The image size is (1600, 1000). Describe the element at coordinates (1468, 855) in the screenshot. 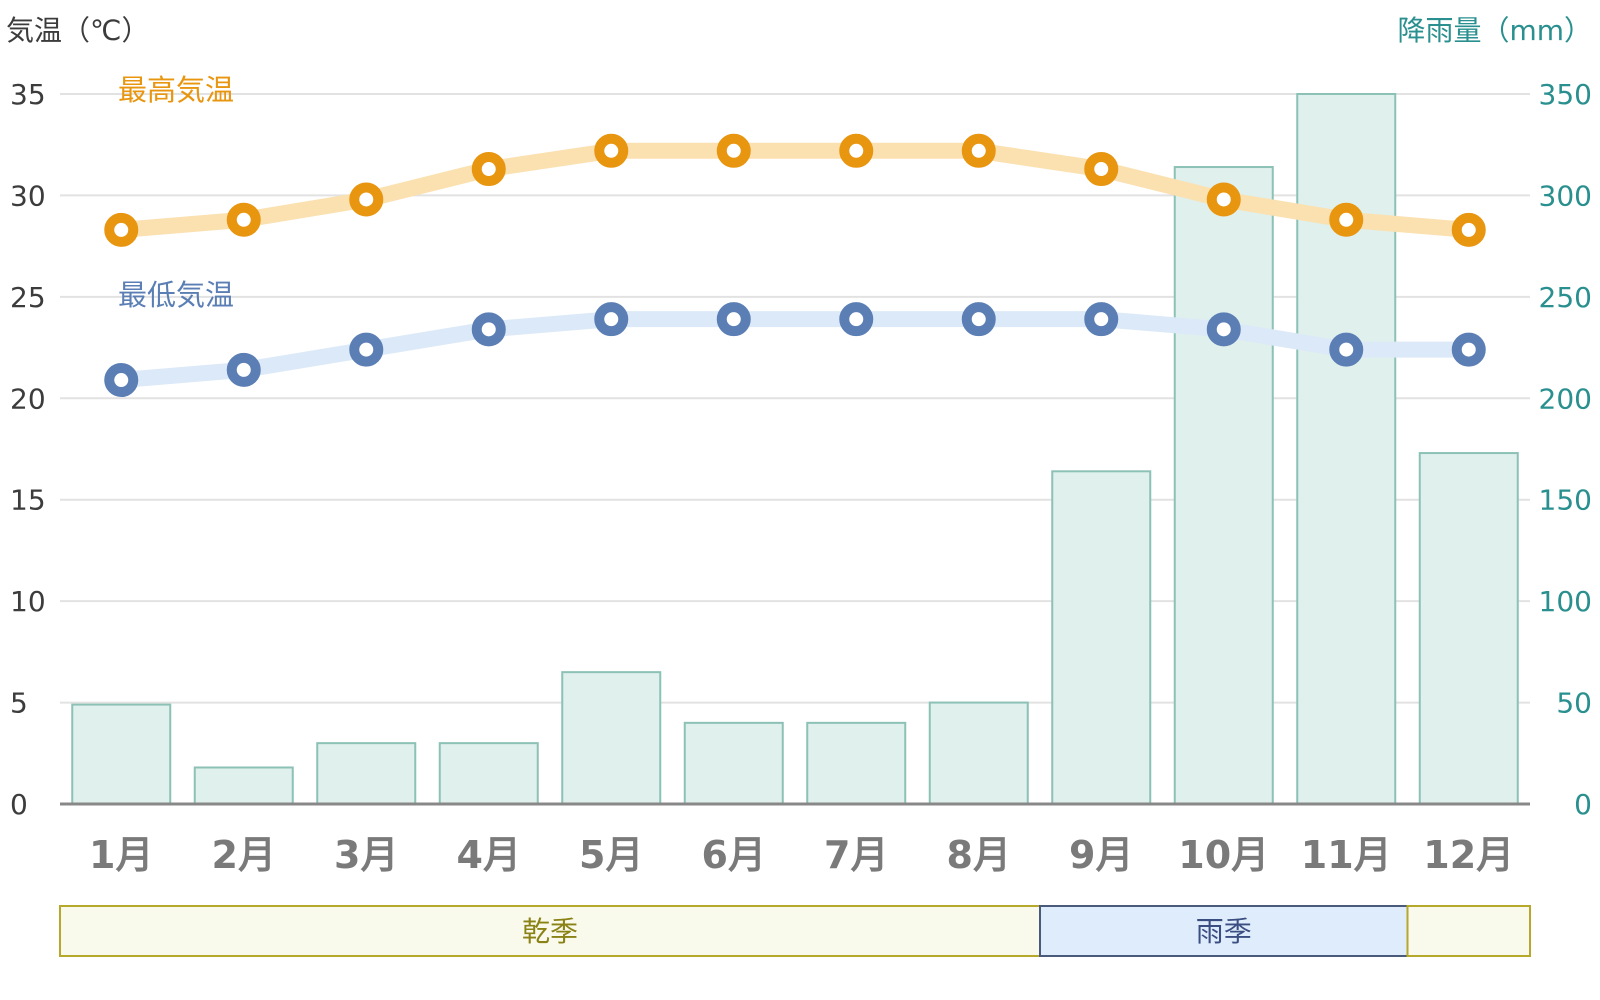

I see `month-label: 12月` at that location.